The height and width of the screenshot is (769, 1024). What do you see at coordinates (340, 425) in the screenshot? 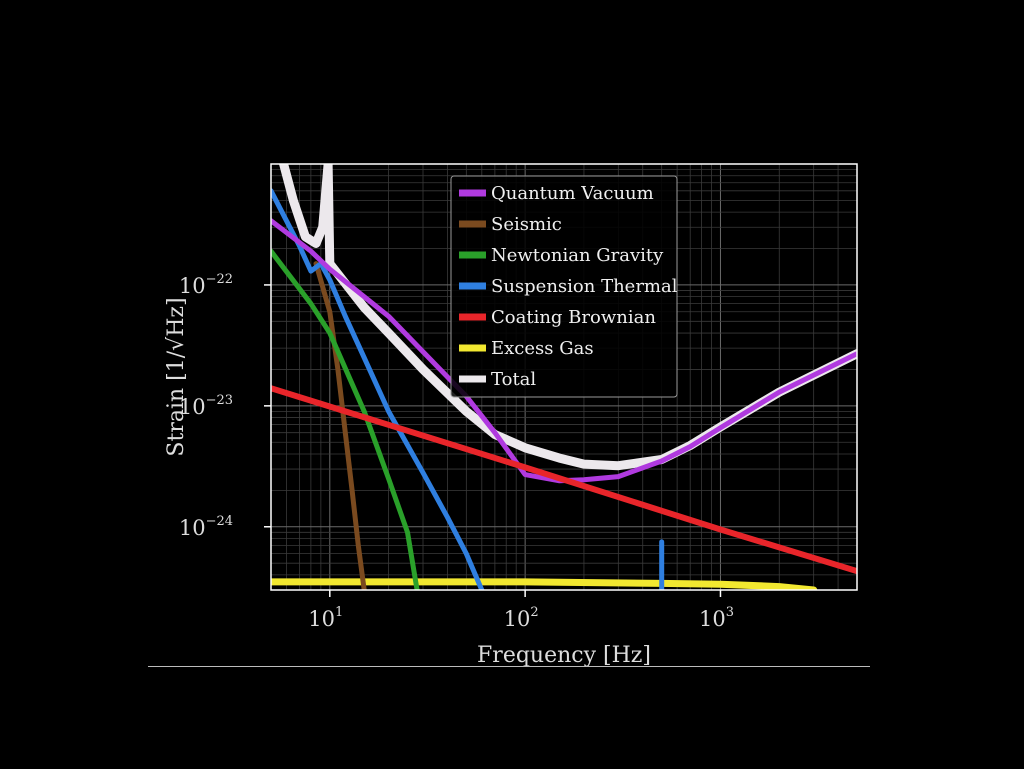
I see `series-line-seismic` at bounding box center [340, 425].